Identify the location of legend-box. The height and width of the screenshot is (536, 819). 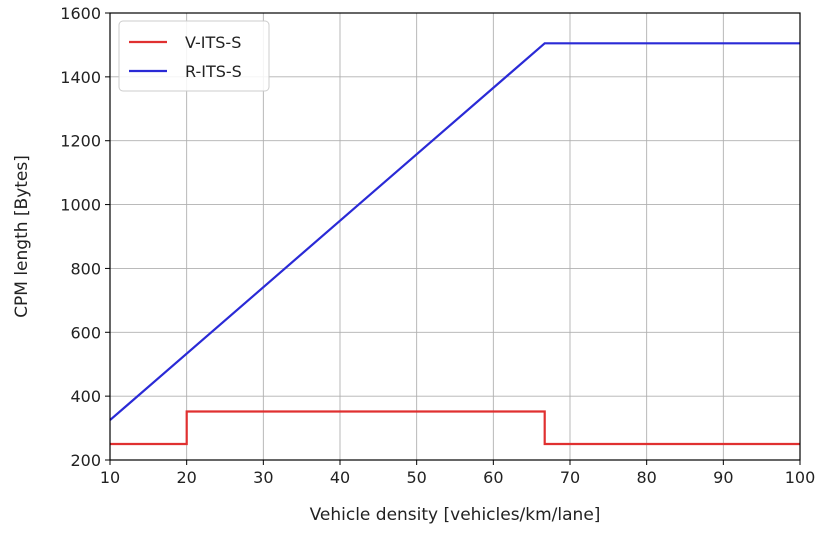
(194, 56).